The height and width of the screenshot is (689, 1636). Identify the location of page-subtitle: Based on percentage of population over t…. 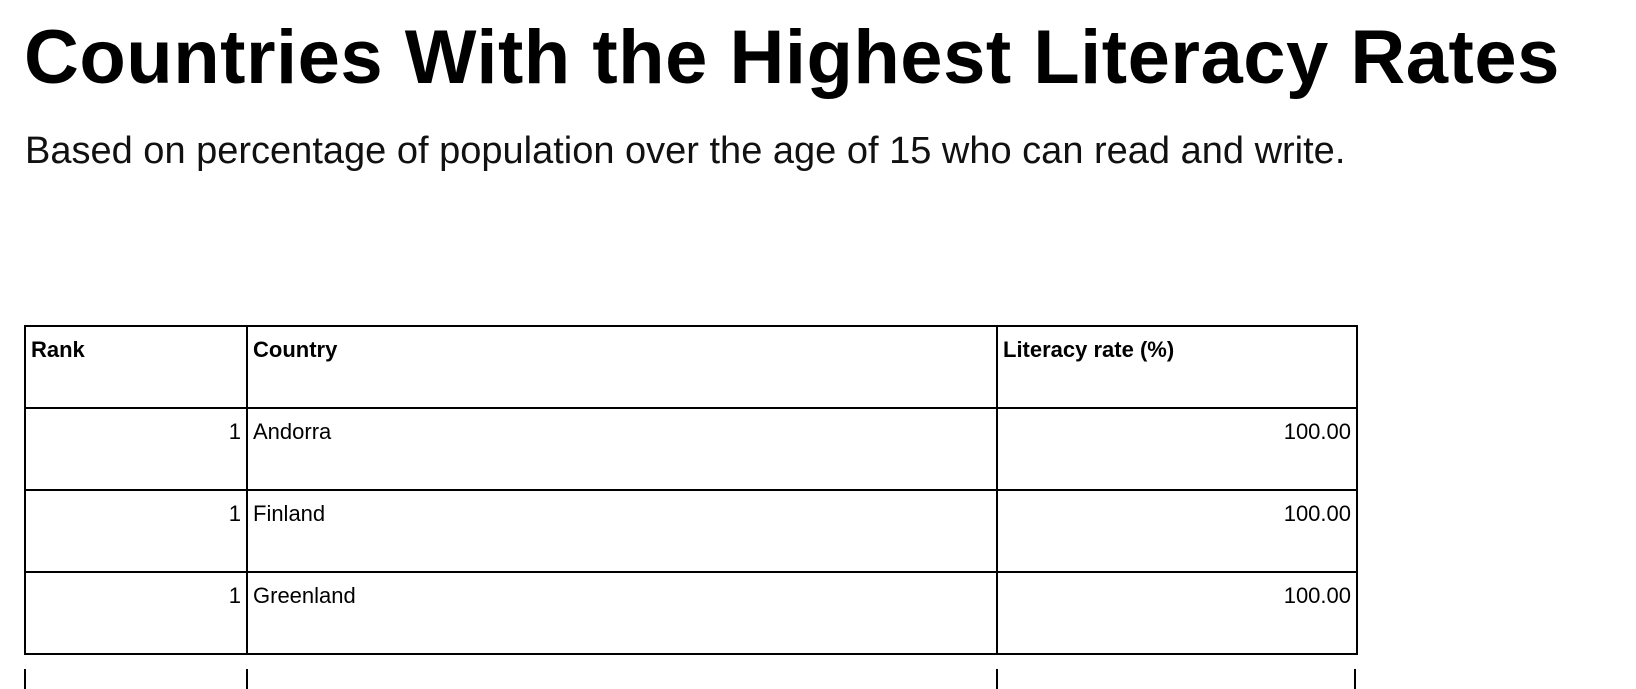
(685, 151).